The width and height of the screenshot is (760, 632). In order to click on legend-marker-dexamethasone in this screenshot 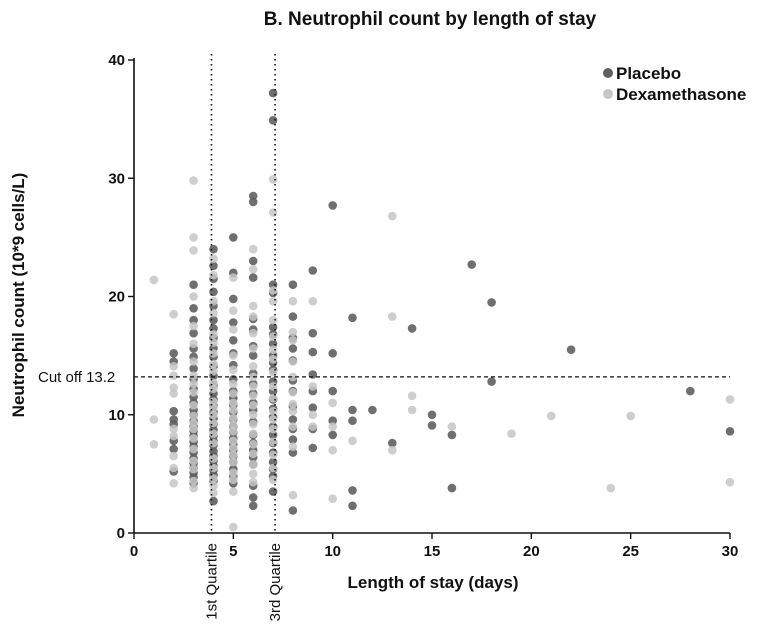, I will do `click(608, 94)`.